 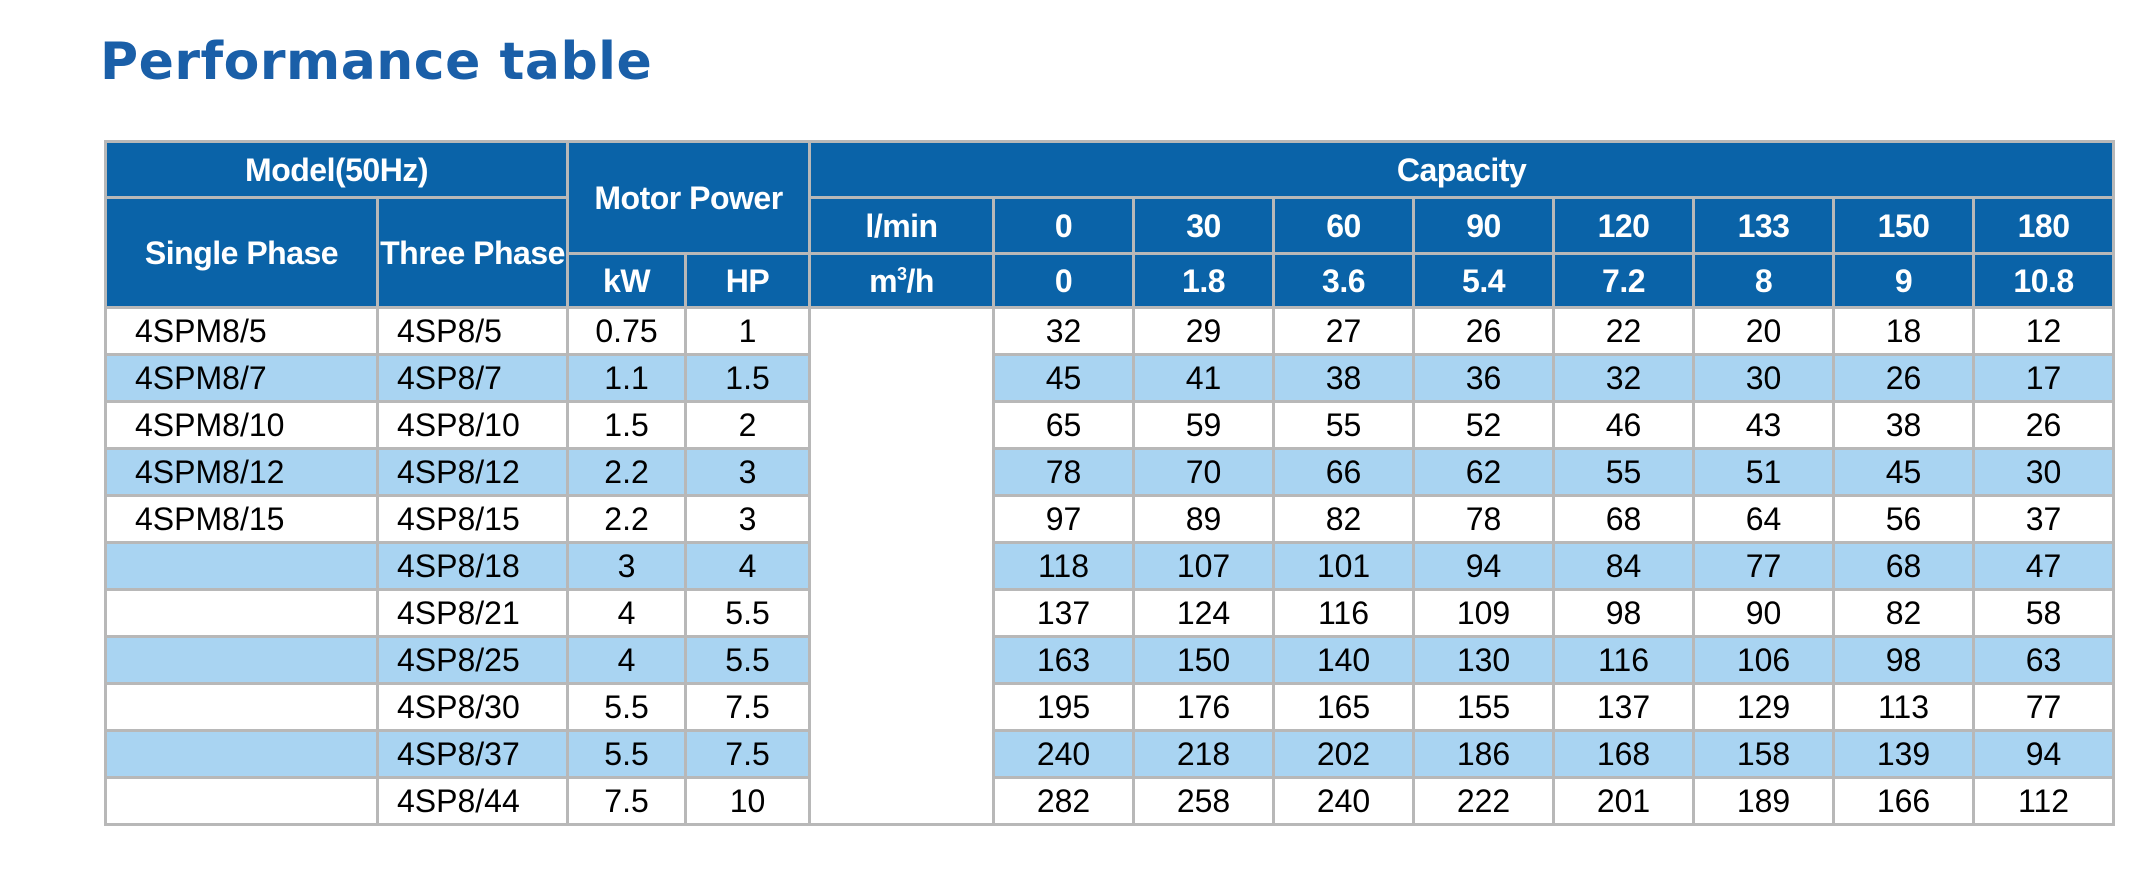 What do you see at coordinates (2044, 566) in the screenshot?
I see `head-value: 47` at bounding box center [2044, 566].